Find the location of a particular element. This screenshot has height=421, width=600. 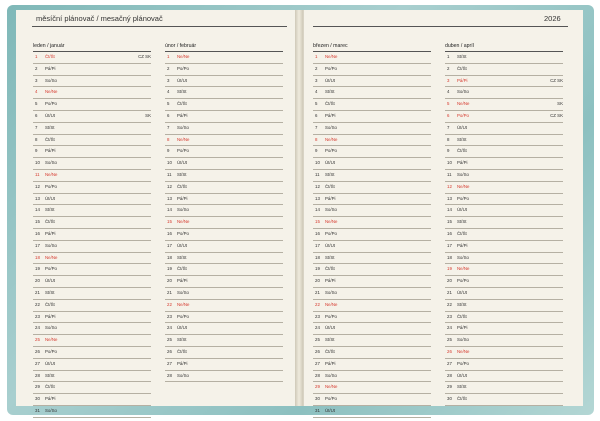

header-rule-left is located at coordinates (159, 26).